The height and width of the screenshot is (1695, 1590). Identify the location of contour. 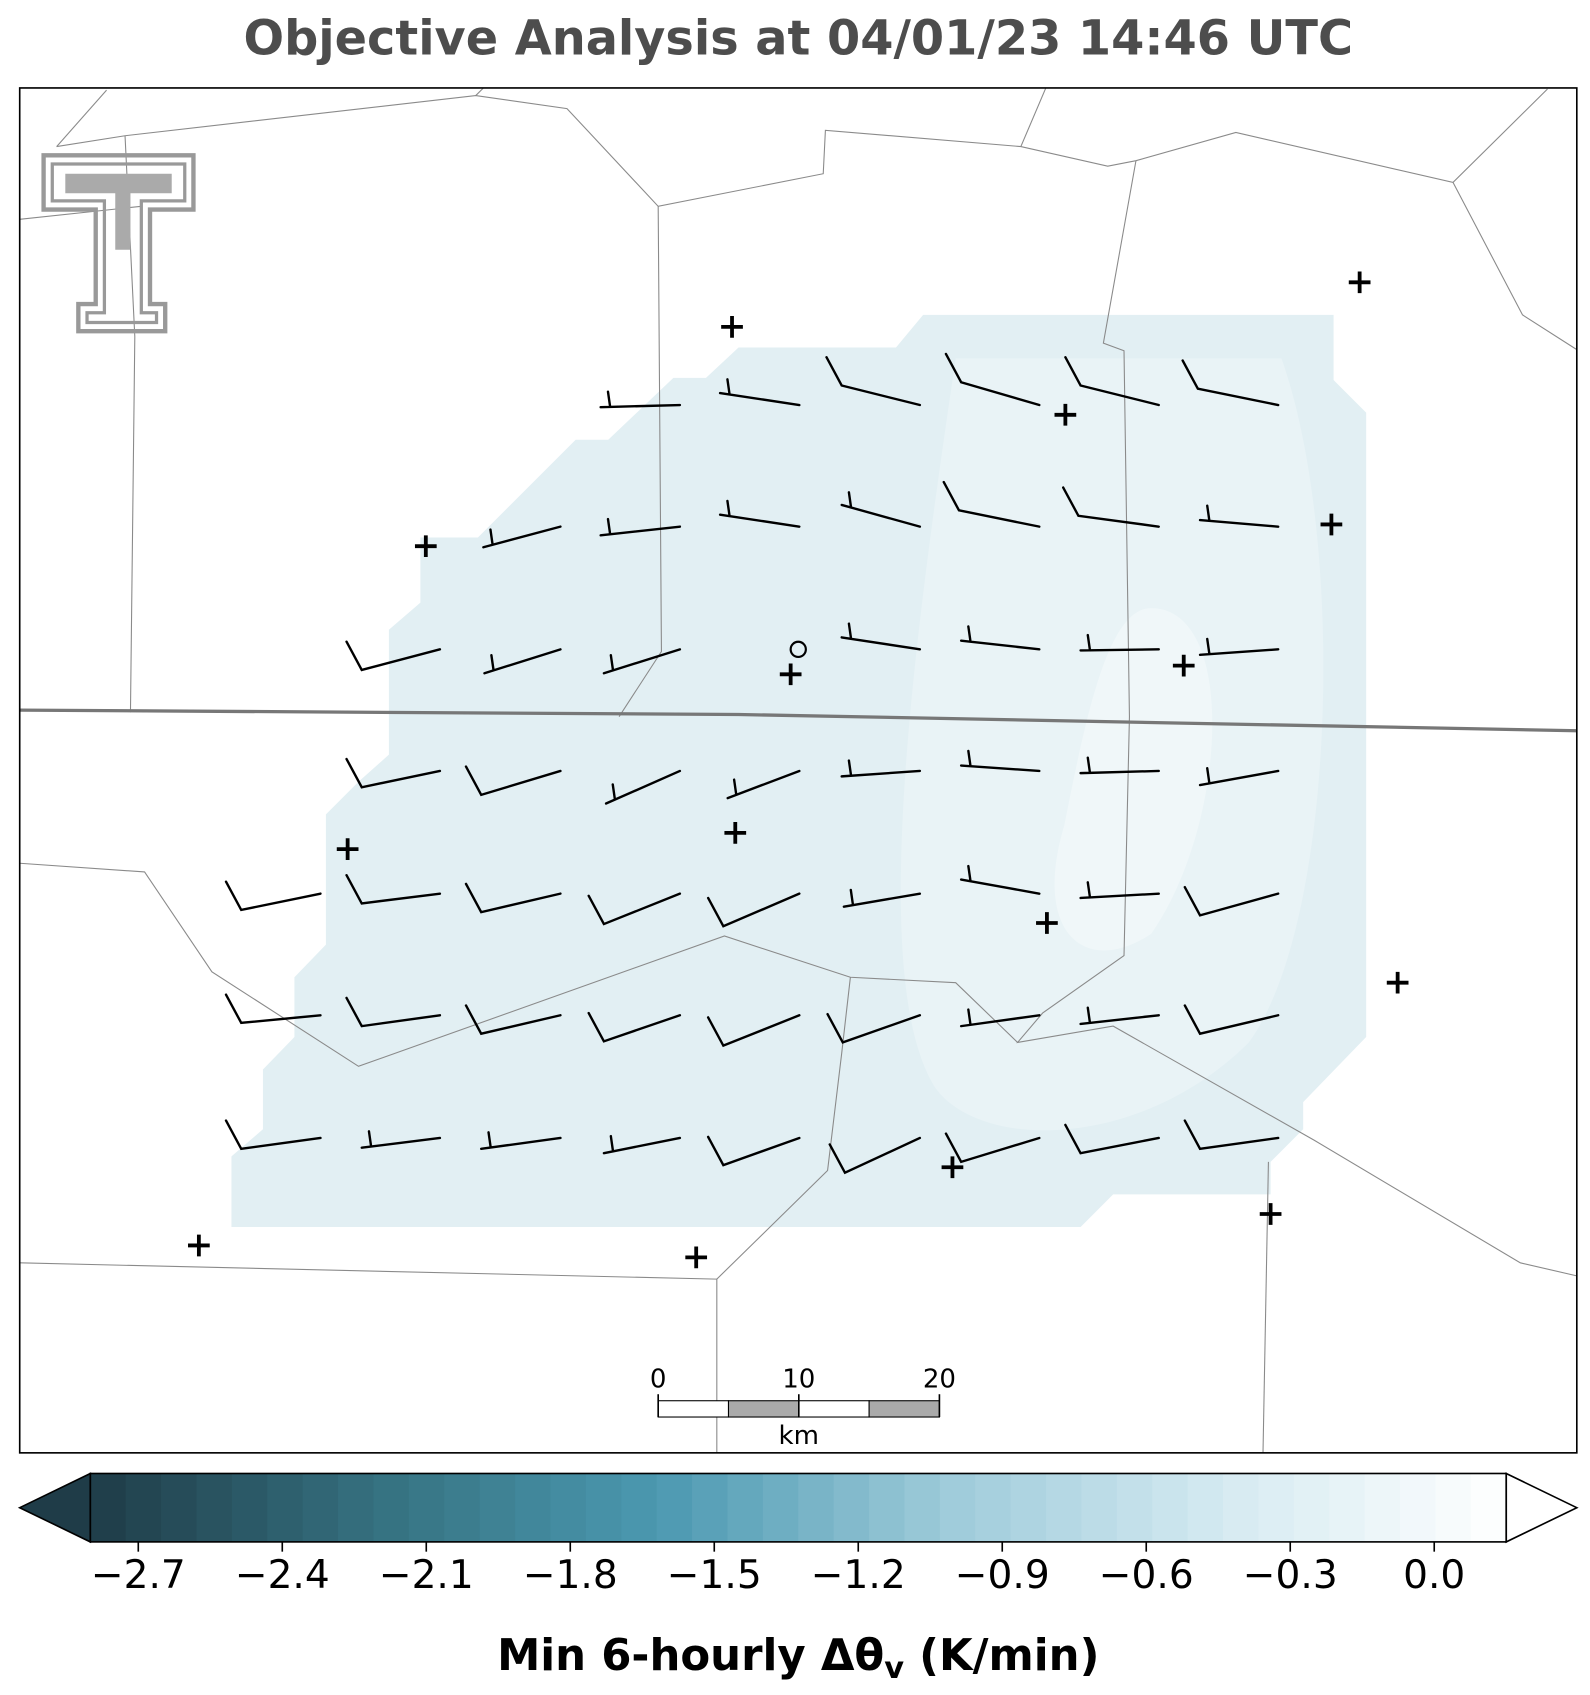
(1133, 779).